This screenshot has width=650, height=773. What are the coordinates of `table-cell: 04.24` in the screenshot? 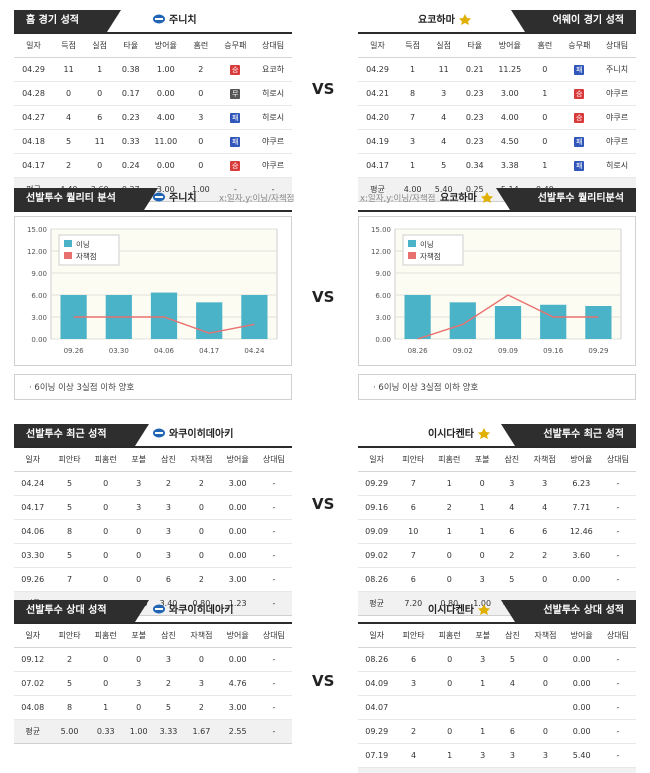 It's located at (33, 483).